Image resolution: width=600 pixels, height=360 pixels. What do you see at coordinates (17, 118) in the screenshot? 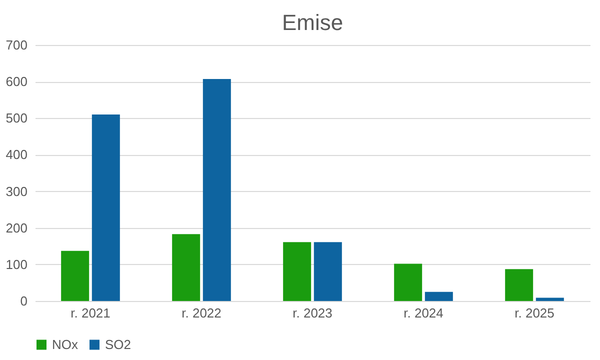
I see `y-tick-label: 500` at bounding box center [17, 118].